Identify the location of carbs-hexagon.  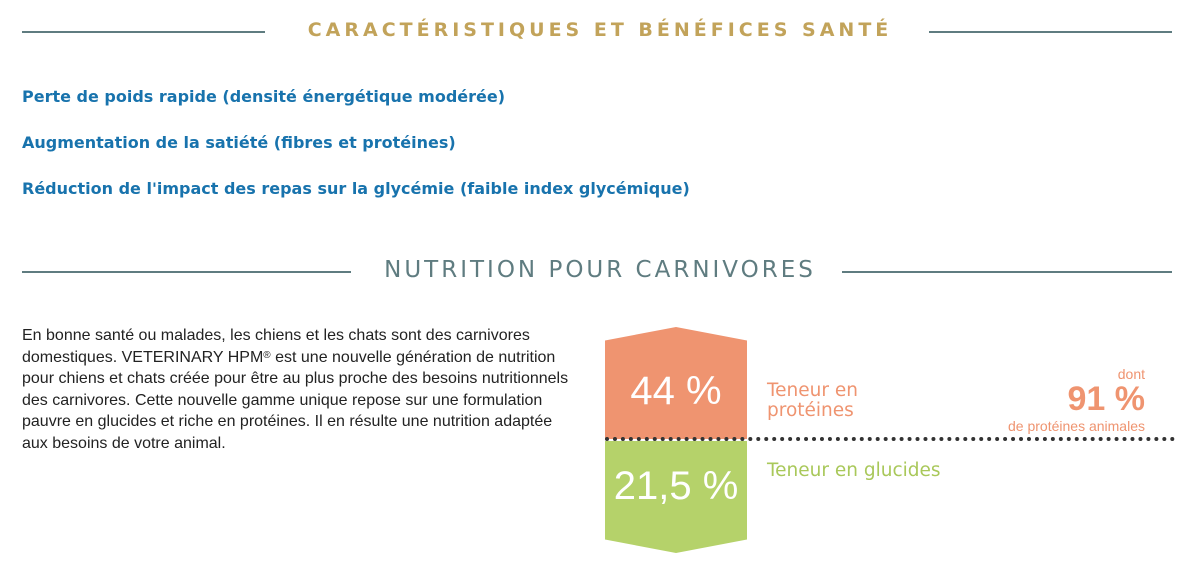
(676, 497).